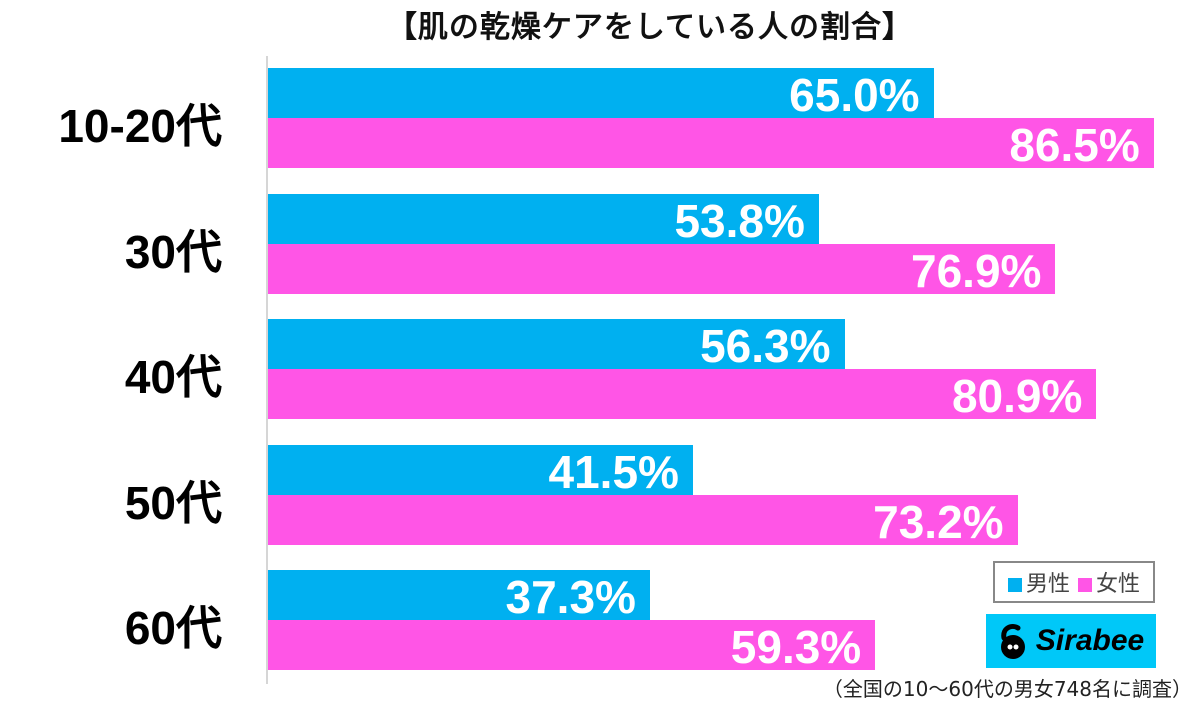 The height and width of the screenshot is (702, 1200). What do you see at coordinates (938, 521) in the screenshot?
I see `female-value-label: 73.2%` at bounding box center [938, 521].